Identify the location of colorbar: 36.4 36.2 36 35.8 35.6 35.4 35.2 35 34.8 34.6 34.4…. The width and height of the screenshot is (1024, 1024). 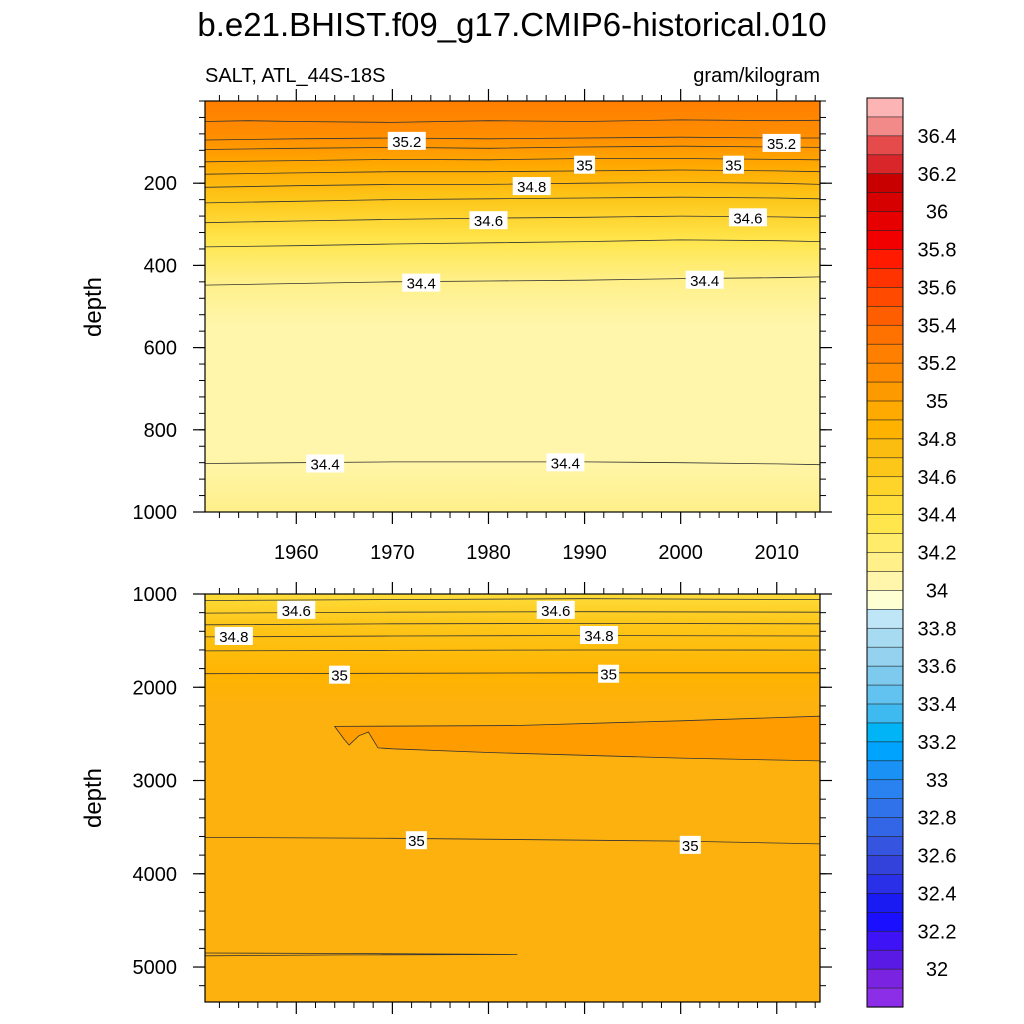
(911, 552).